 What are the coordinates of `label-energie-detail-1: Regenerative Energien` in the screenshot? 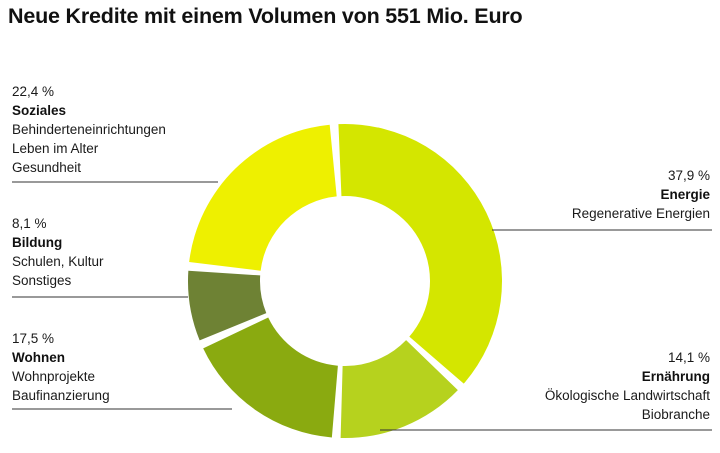 It's located at (640, 213).